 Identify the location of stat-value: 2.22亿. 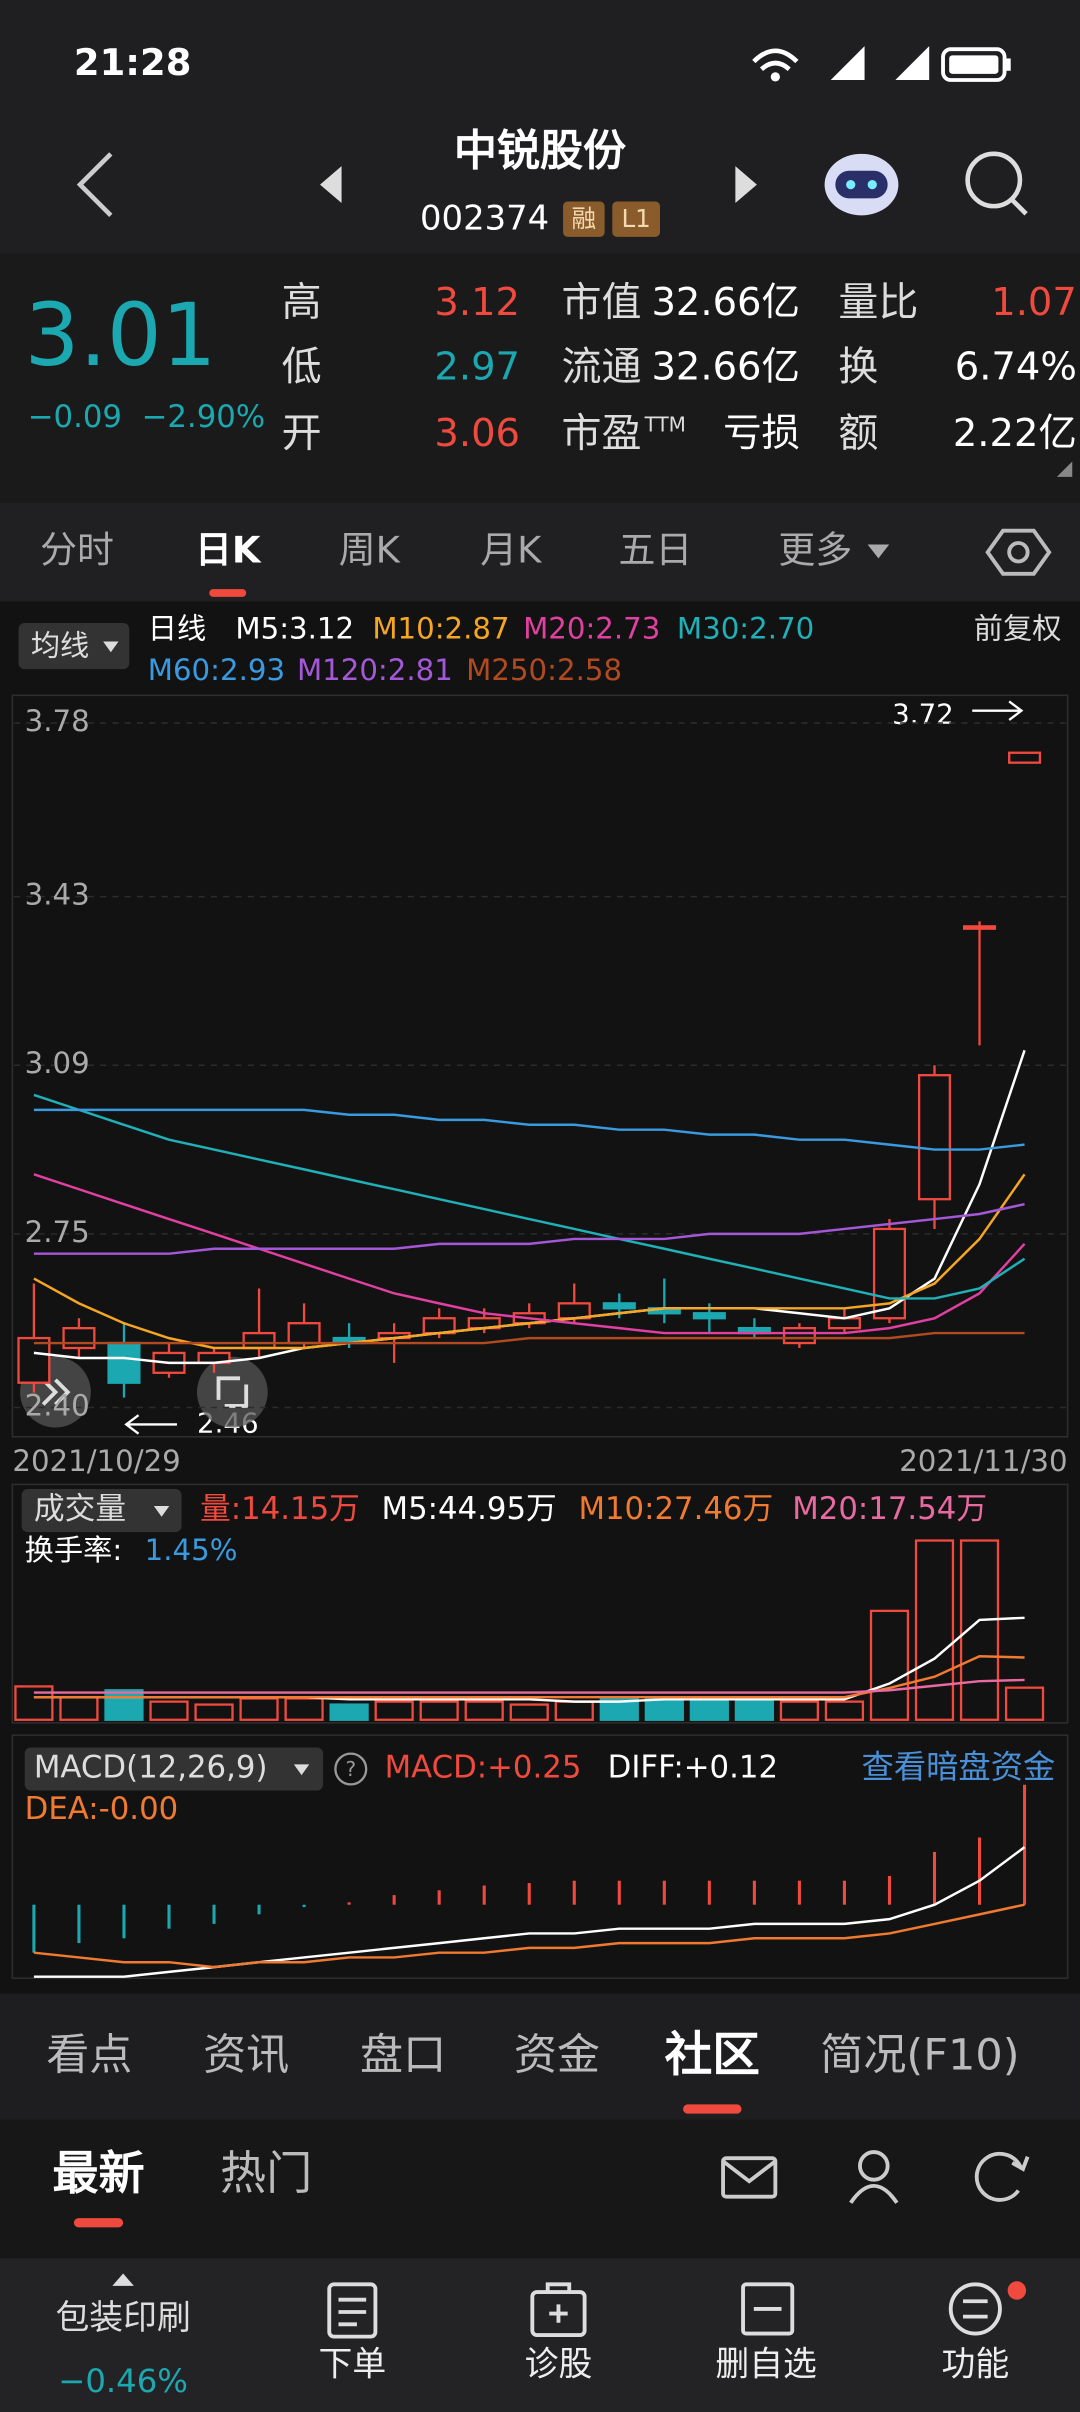
(1015, 433).